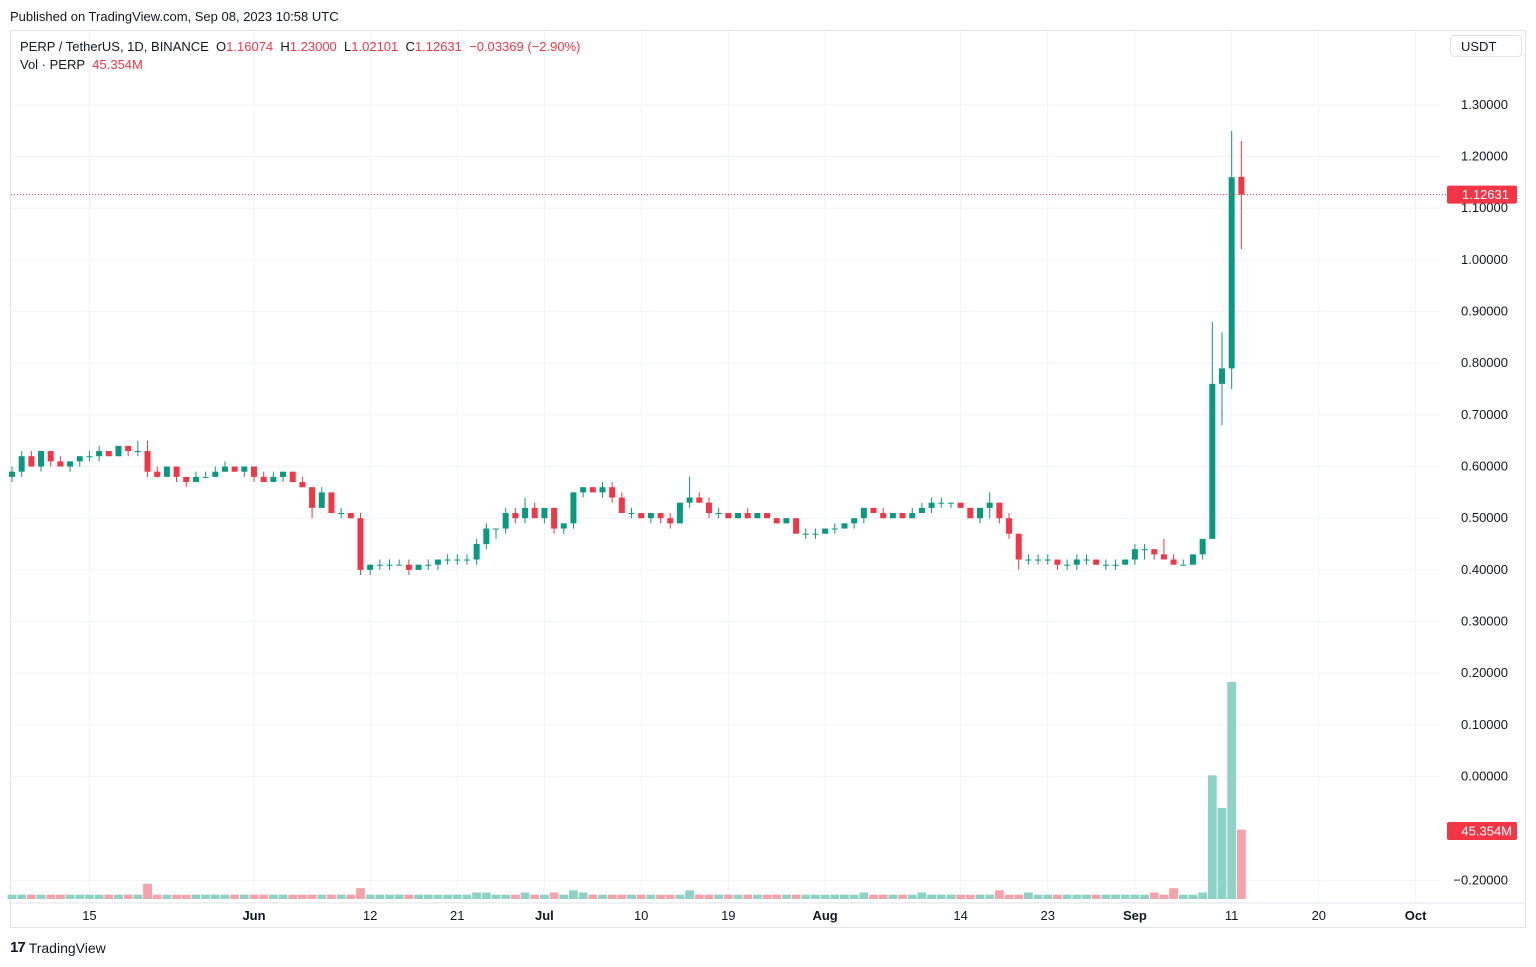 This screenshot has width=1536, height=967. I want to click on y-tick-label: −0.20000, so click(1480, 880).